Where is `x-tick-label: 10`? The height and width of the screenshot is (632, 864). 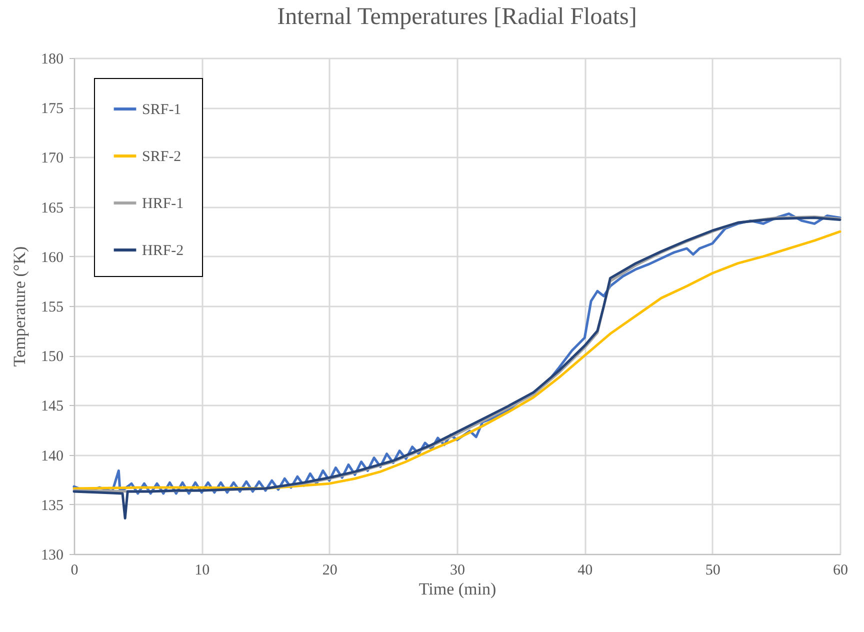
x-tick-label: 10 is located at coordinates (202, 570).